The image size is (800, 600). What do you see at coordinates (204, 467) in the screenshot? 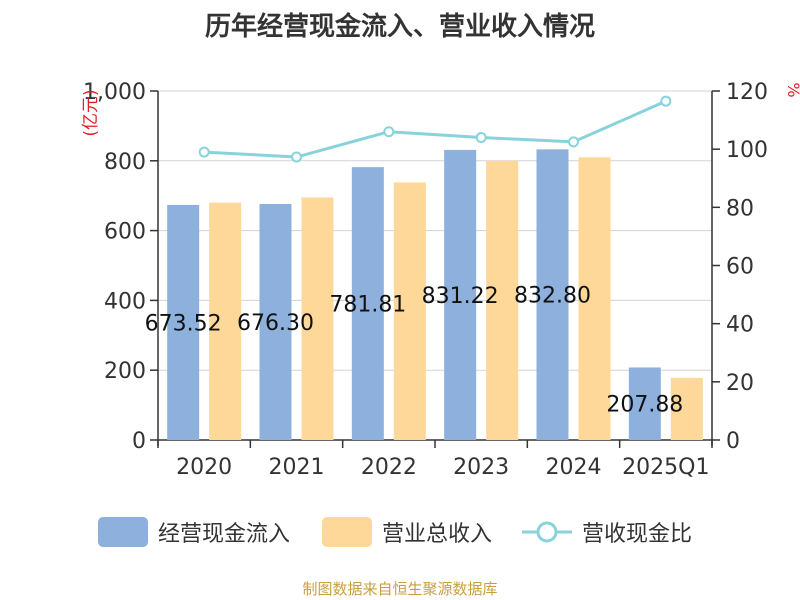
I see `x-tick-label: 2020` at bounding box center [204, 467].